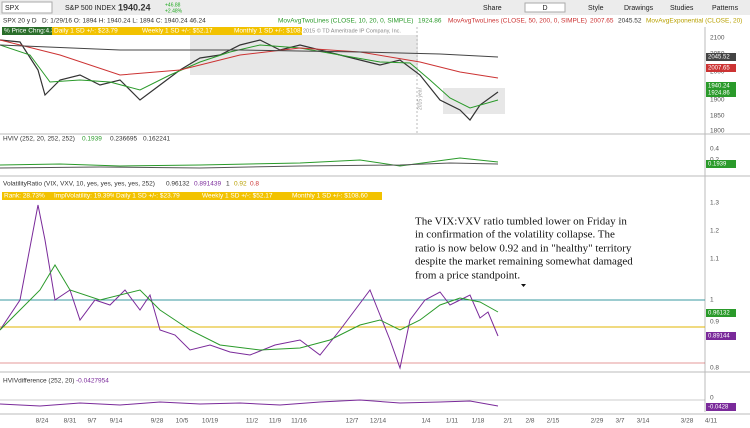 This screenshot has width=750, height=428. I want to click on study-value: 2007.65, so click(602, 21).